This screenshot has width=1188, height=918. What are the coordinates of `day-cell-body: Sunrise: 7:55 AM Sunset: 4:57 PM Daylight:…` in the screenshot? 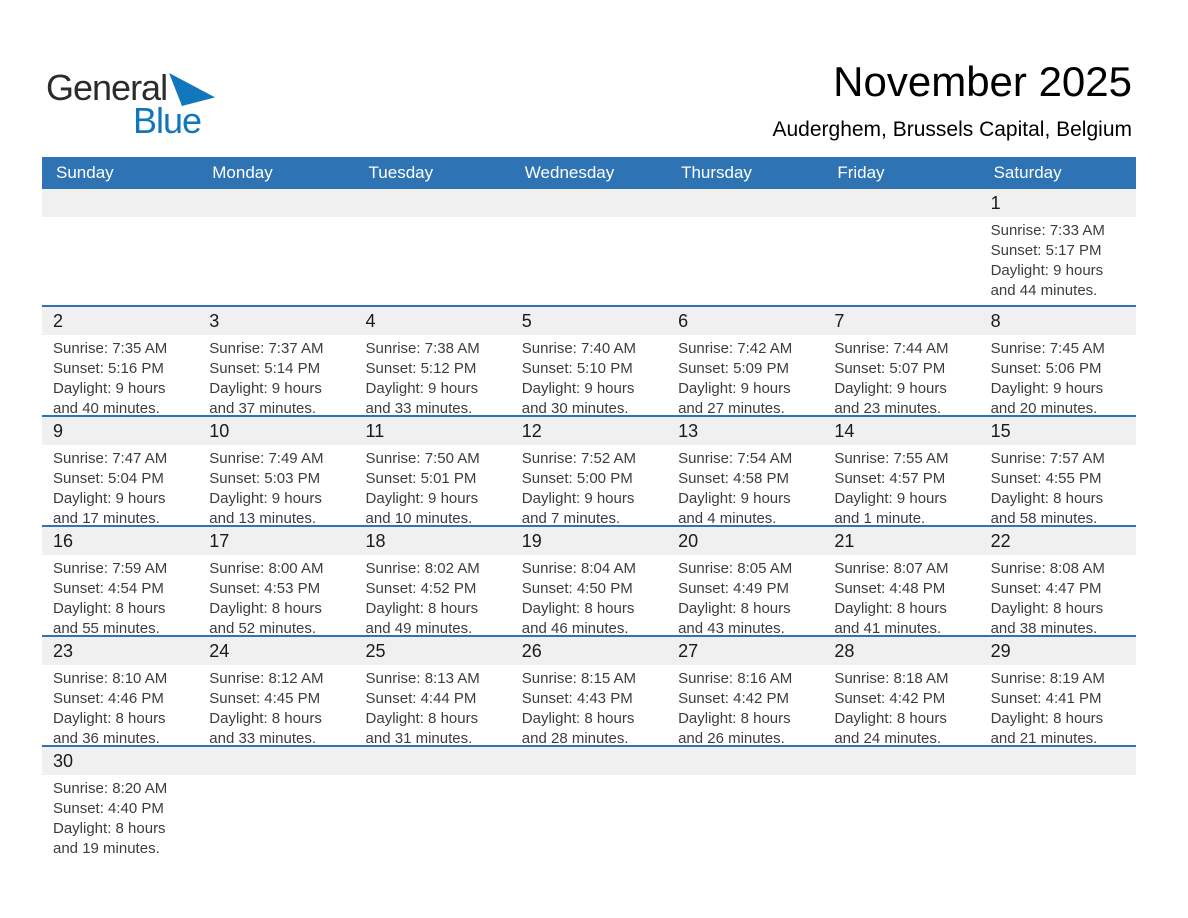 It's located at (901, 487).